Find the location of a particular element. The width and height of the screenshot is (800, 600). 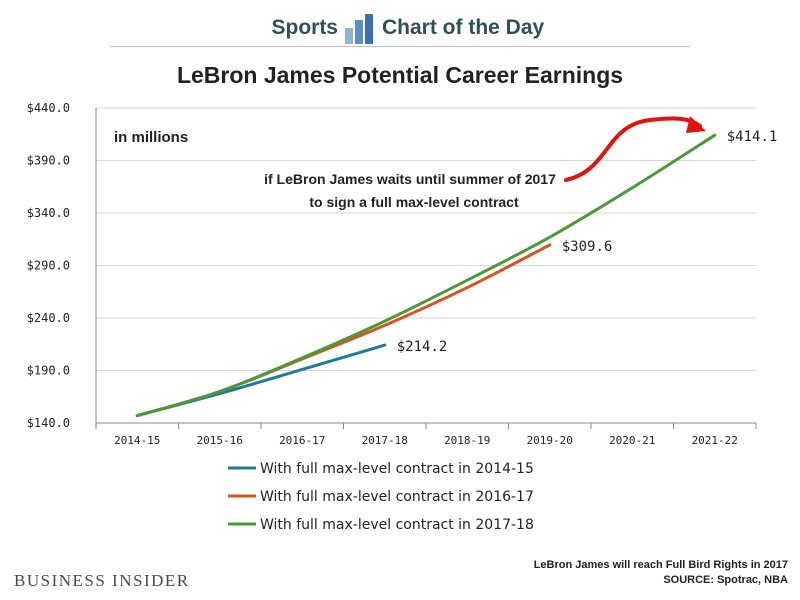

legend-label: With full max-level contract in 2017-18 is located at coordinates (397, 525).